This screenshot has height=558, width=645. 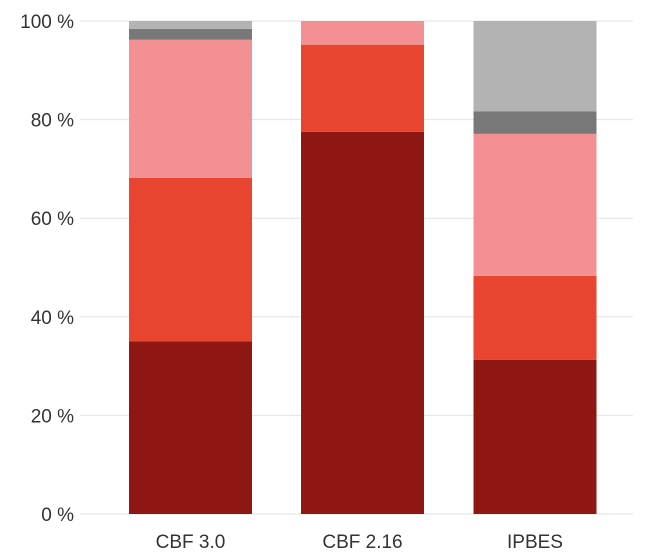 What do you see at coordinates (47, 269) in the screenshot?
I see `y-axis-tick-labels: 0 % 20 % 40 % 60 % 80 % 100 %` at bounding box center [47, 269].